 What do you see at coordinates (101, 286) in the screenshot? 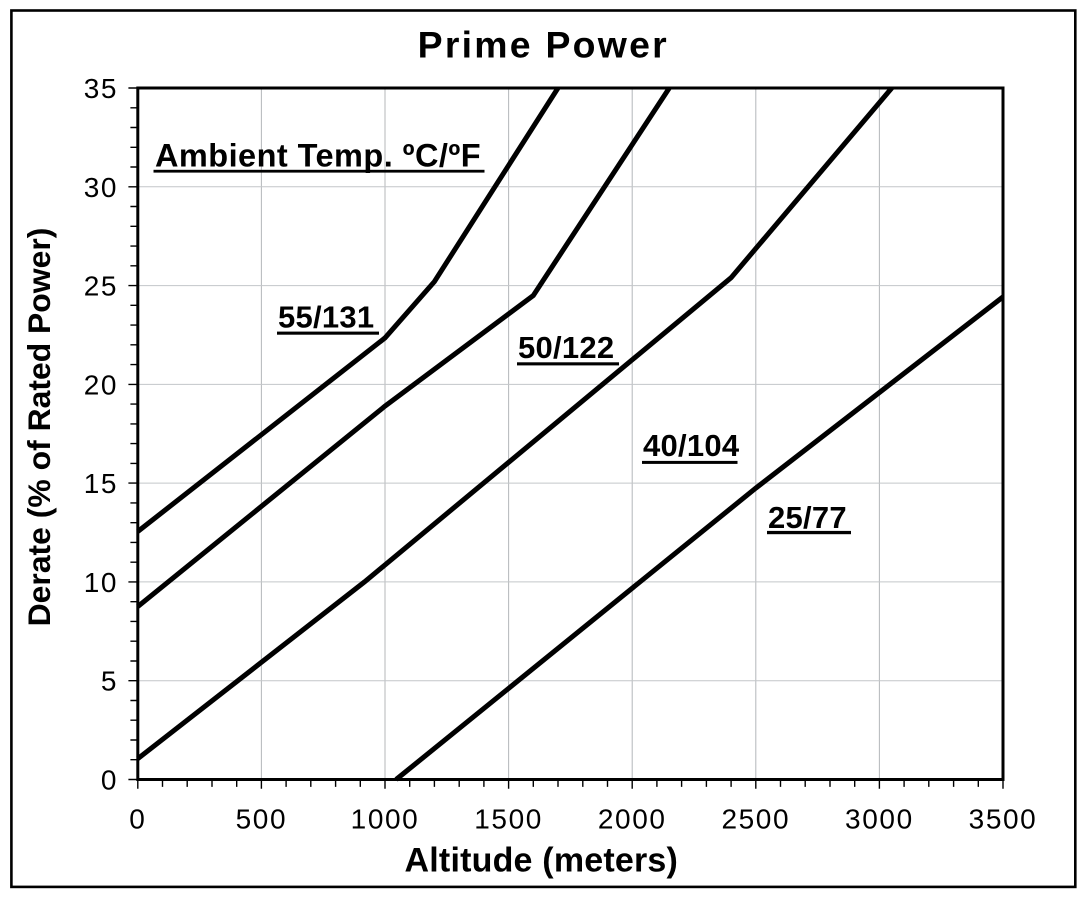
I see `svg-text: 25` at bounding box center [101, 286].